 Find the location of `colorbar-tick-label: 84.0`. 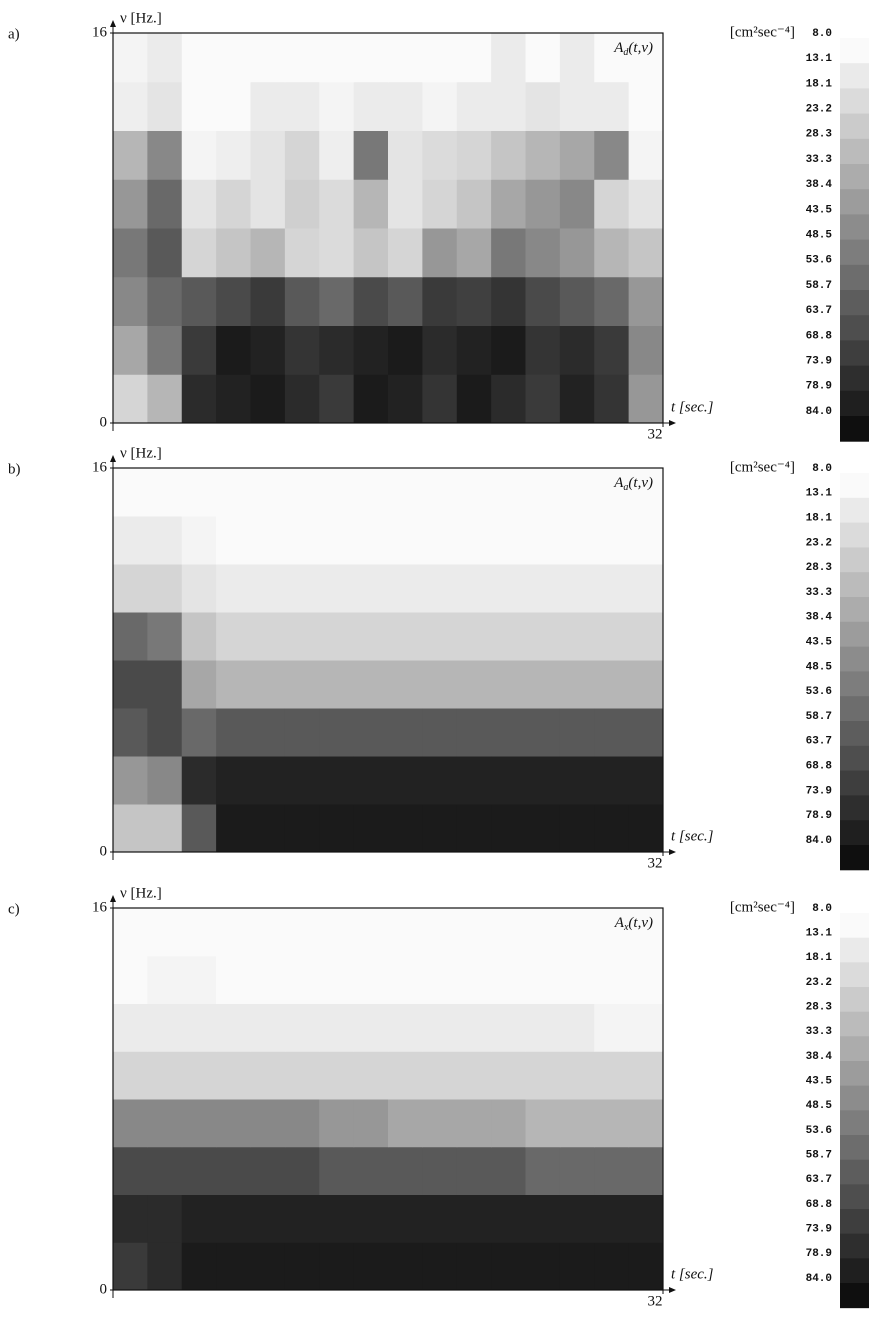

colorbar-tick-label: 84.0 is located at coordinates (819, 841).